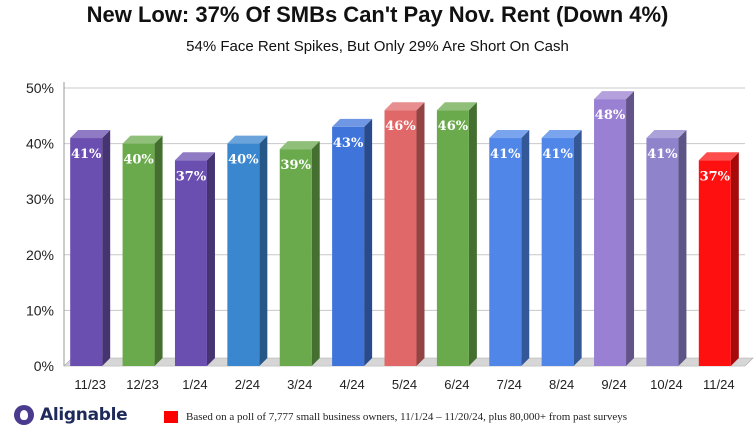 The height and width of the screenshot is (426, 755). I want to click on data-label: 39%, so click(296, 165).